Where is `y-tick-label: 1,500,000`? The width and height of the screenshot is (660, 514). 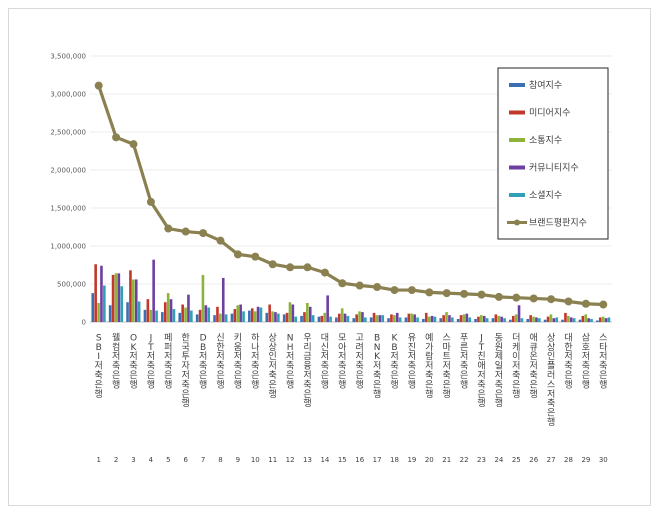
y-tick-label: 1,500,000 is located at coordinates (68, 209).